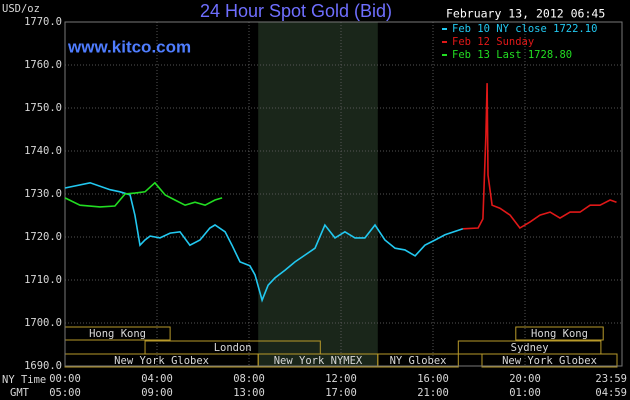  Describe the element at coordinates (43, 108) in the screenshot. I see `y-tick-label: 1750.0` at that location.